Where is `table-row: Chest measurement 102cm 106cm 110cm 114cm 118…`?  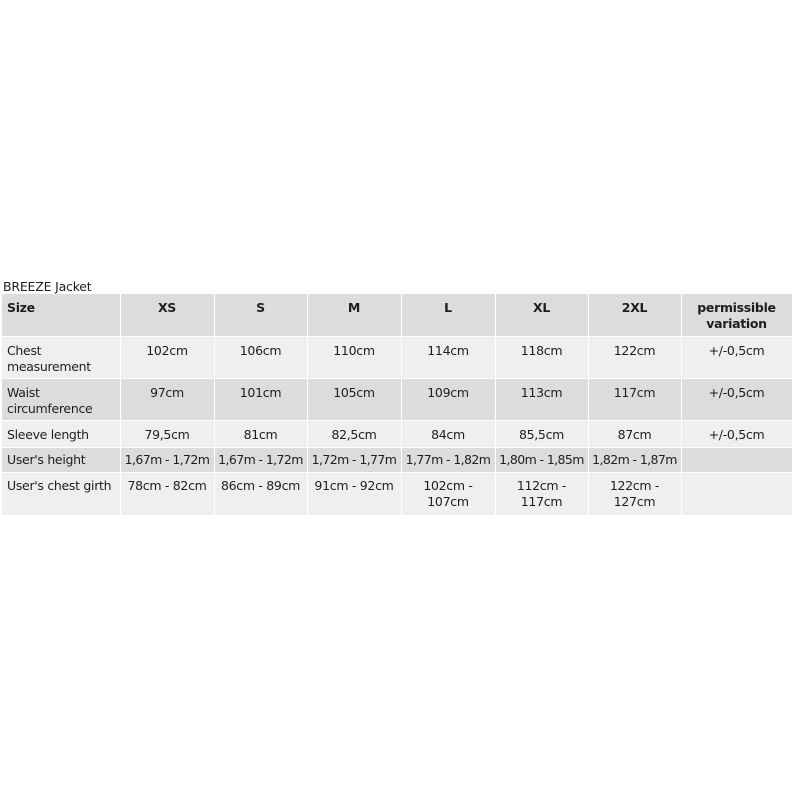
table-row: Chest measurement 102cm 106cm 110cm 114cm 118… is located at coordinates (397, 357).